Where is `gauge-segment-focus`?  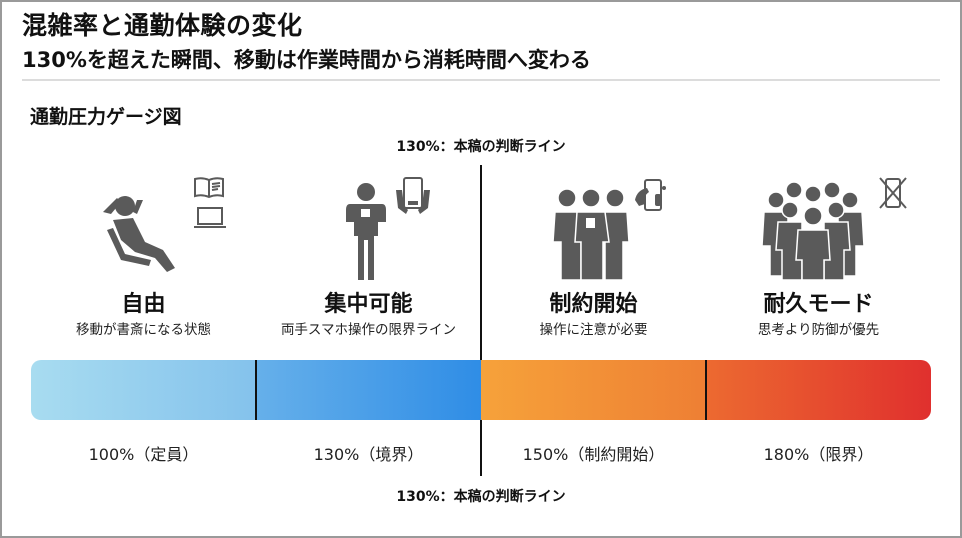 gauge-segment-focus is located at coordinates (368, 390).